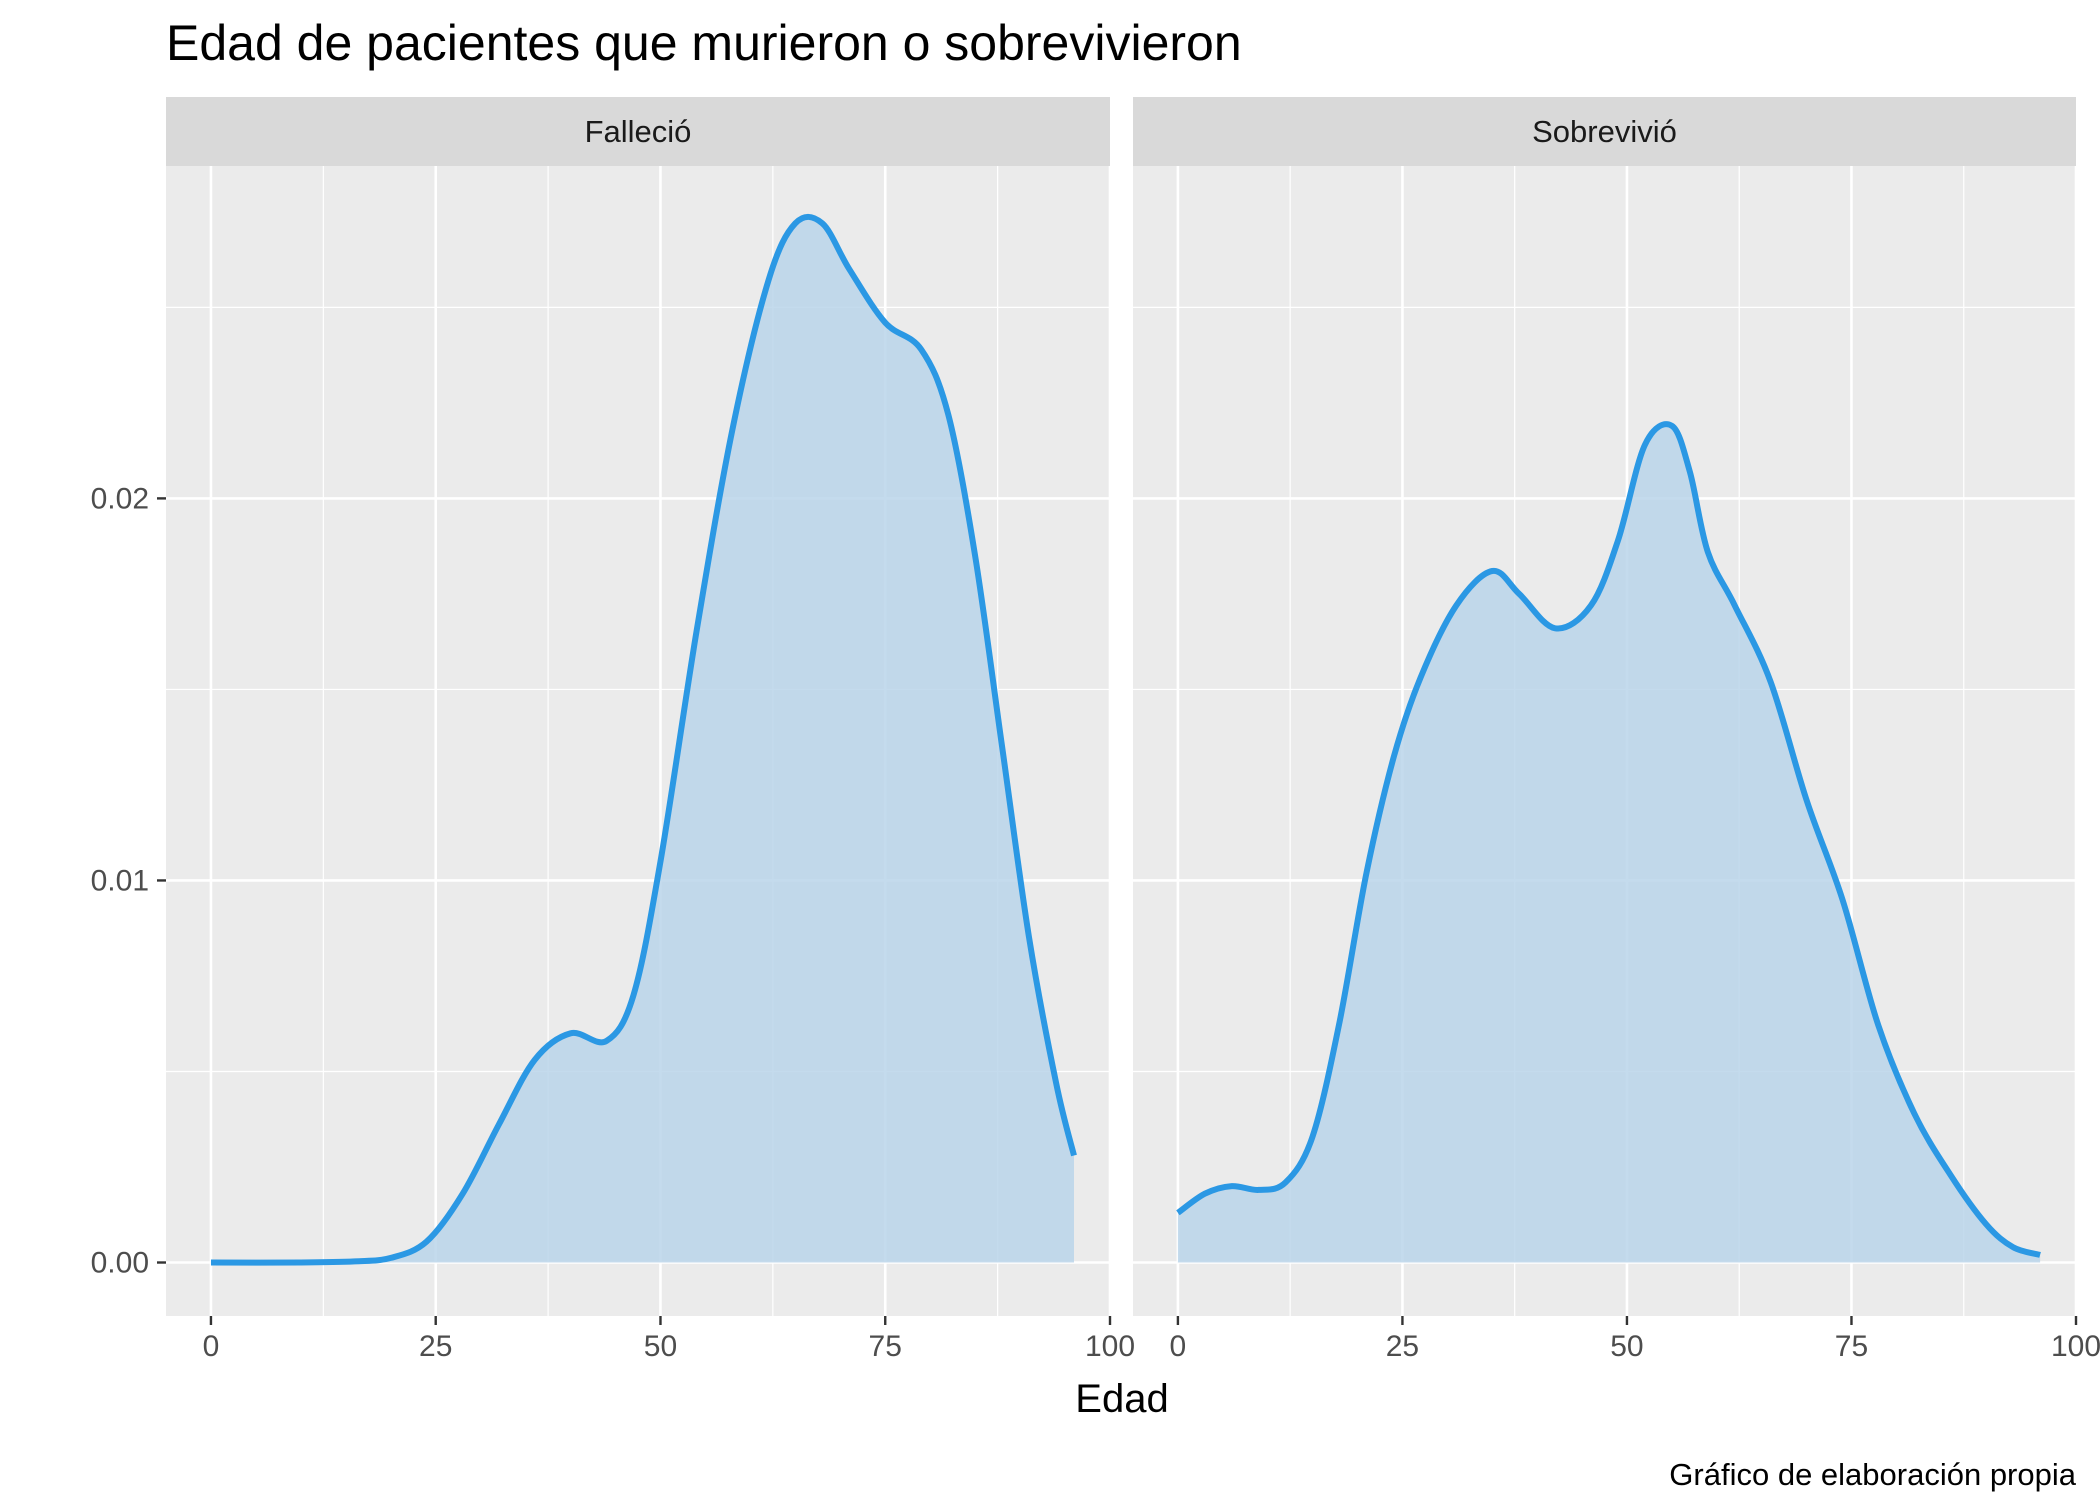 This screenshot has width=2100, height=1500. Describe the element at coordinates (1872, 1474) in the screenshot. I see `chart-caption: Gráfico de elaboración propia` at that location.